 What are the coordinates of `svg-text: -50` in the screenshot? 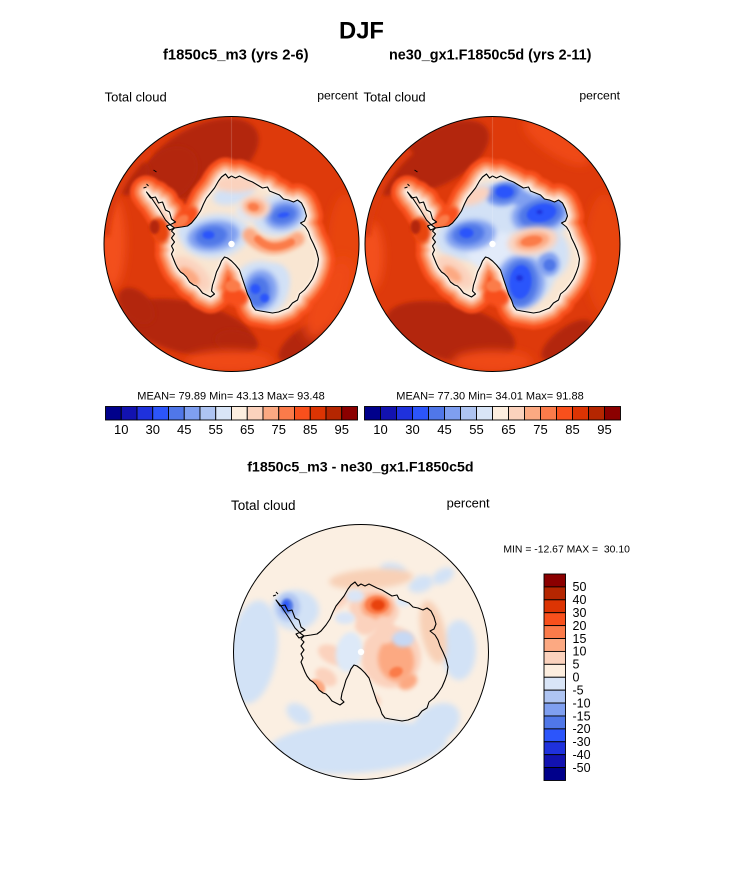 It's located at (582, 768).